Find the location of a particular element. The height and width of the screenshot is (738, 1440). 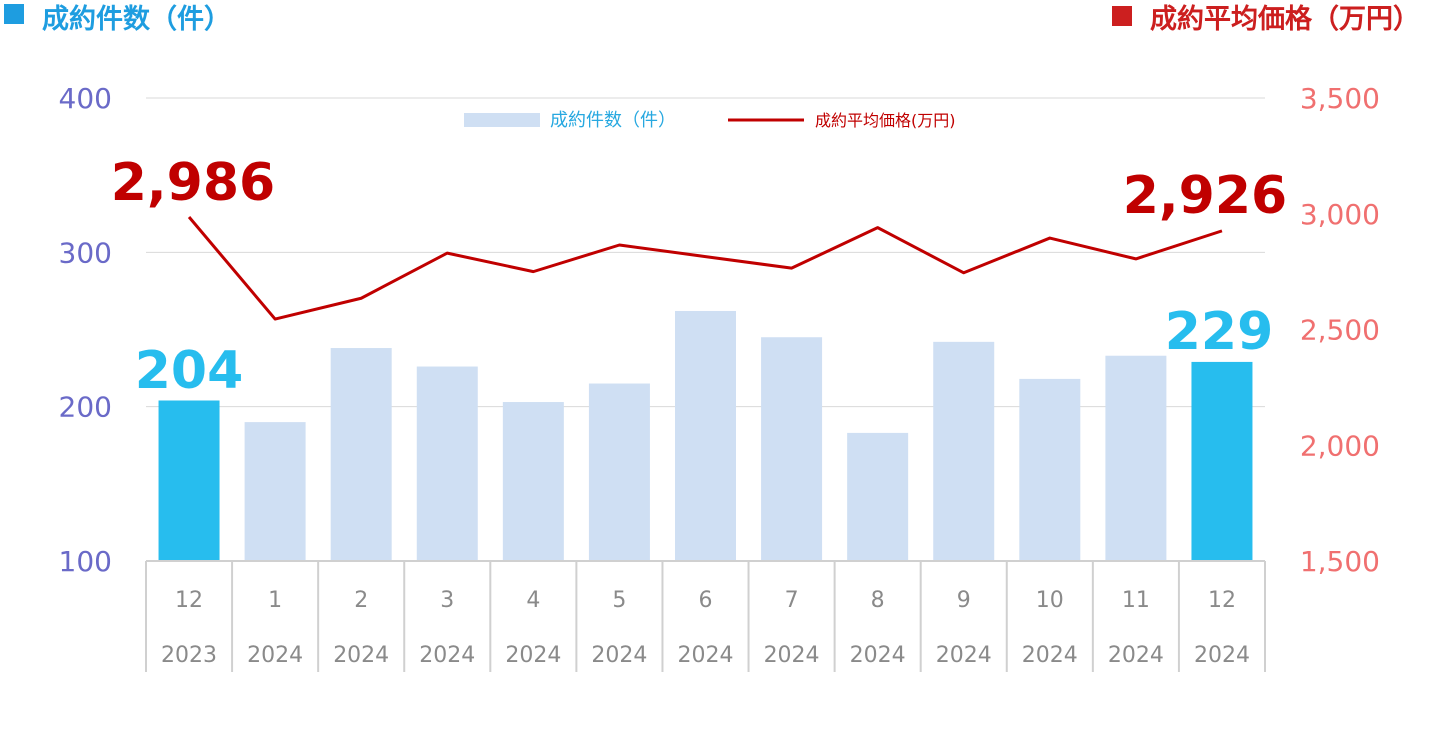

category-label: 11 is located at coordinates (1136, 600).